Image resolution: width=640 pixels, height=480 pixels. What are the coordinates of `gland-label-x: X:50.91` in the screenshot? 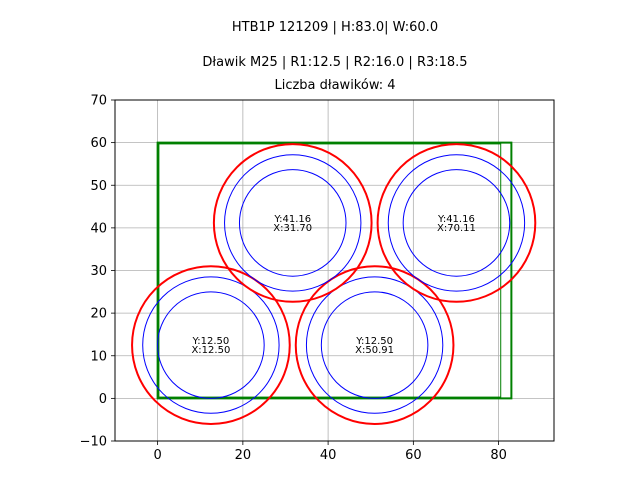 It's located at (374, 350).